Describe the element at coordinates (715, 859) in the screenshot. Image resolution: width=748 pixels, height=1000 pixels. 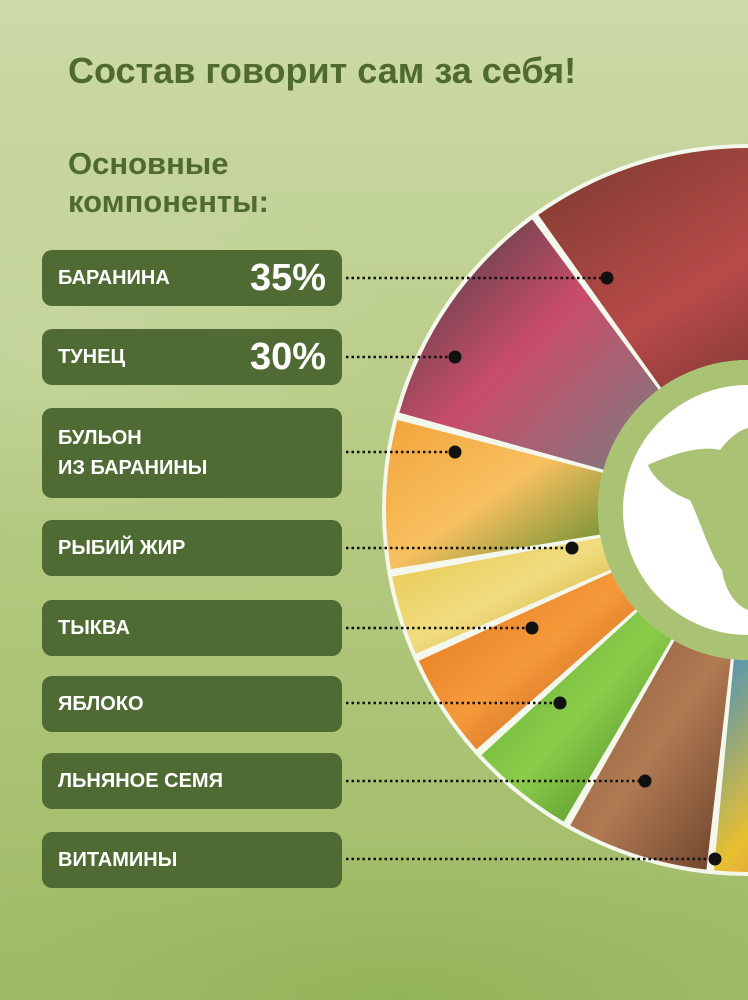
I see `leader-dot-vitamins` at that location.